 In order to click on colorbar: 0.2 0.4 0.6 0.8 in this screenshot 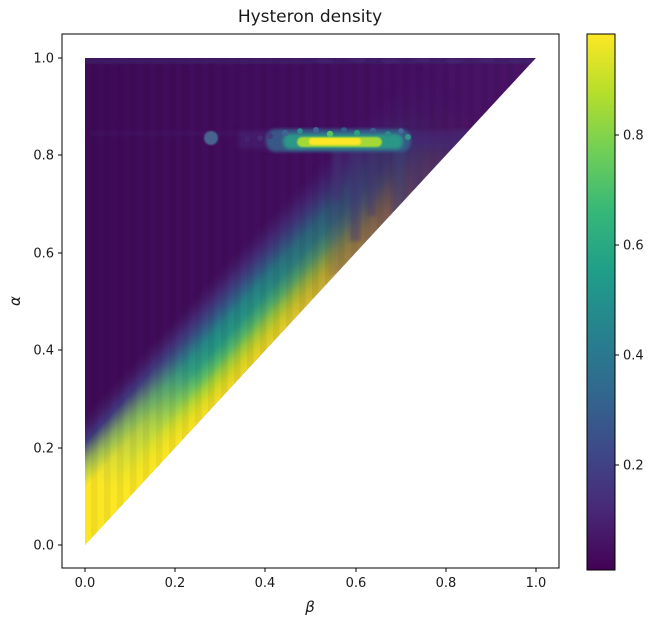, I will do `click(615, 302)`.